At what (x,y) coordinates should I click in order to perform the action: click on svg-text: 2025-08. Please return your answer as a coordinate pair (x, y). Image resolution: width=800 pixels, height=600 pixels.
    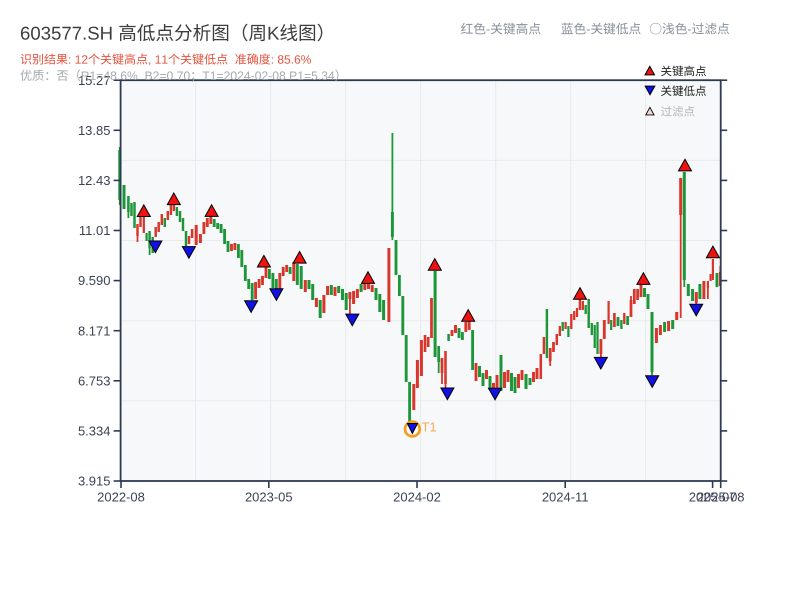
    Looking at the image, I should click on (721, 497).